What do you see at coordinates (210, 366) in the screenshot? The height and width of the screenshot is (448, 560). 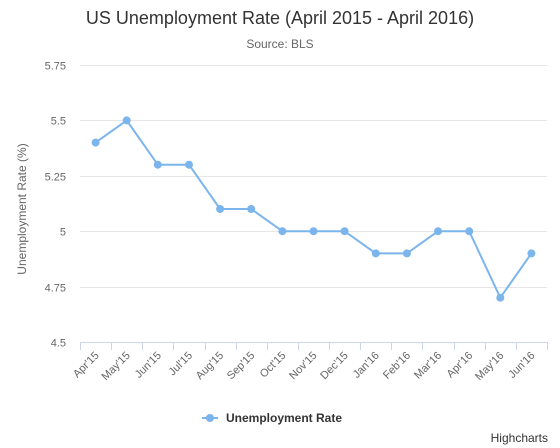 I see `x-tick-label: Aug'15` at bounding box center [210, 366].